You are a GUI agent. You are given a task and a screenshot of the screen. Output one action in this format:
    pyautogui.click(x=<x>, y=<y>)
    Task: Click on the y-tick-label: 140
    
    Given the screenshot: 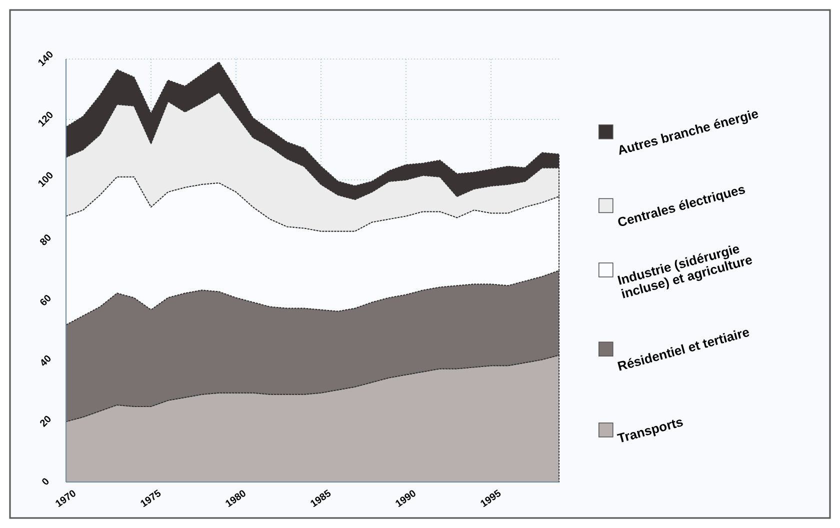 What is the action you would take?
    pyautogui.click(x=46, y=59)
    